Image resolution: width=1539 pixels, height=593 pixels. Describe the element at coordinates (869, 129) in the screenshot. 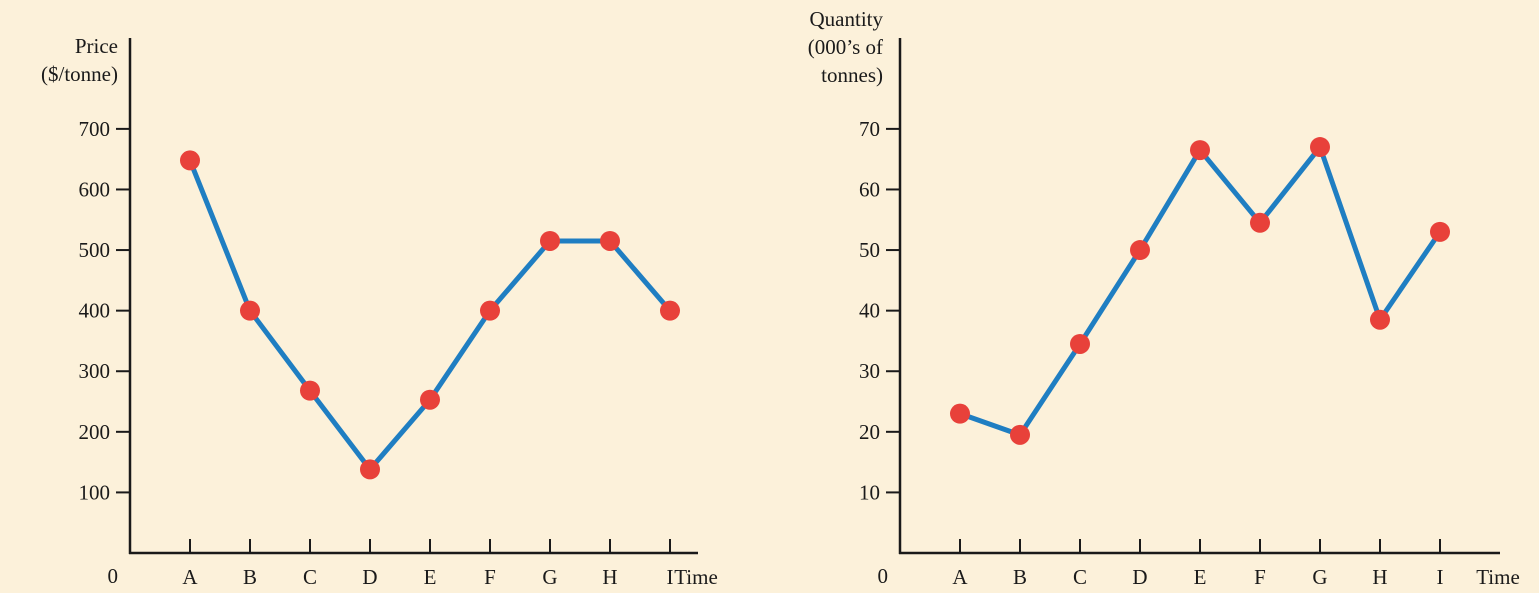

I see `y-tick-label: 70` at that location.